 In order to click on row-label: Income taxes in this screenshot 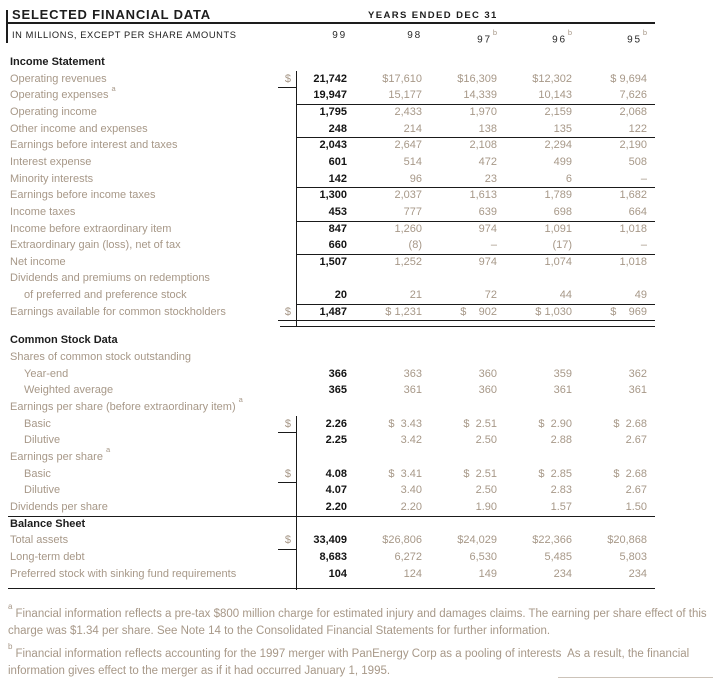, I will do `click(43, 211)`.